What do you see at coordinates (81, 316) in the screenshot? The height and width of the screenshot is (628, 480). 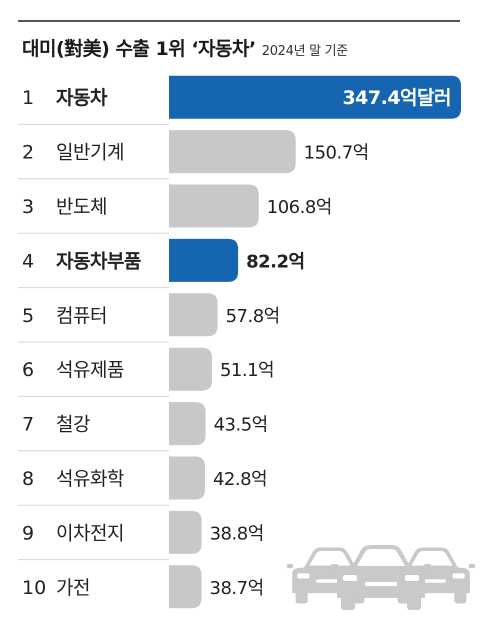 I see `category-label: 컴퓨터` at bounding box center [81, 316].